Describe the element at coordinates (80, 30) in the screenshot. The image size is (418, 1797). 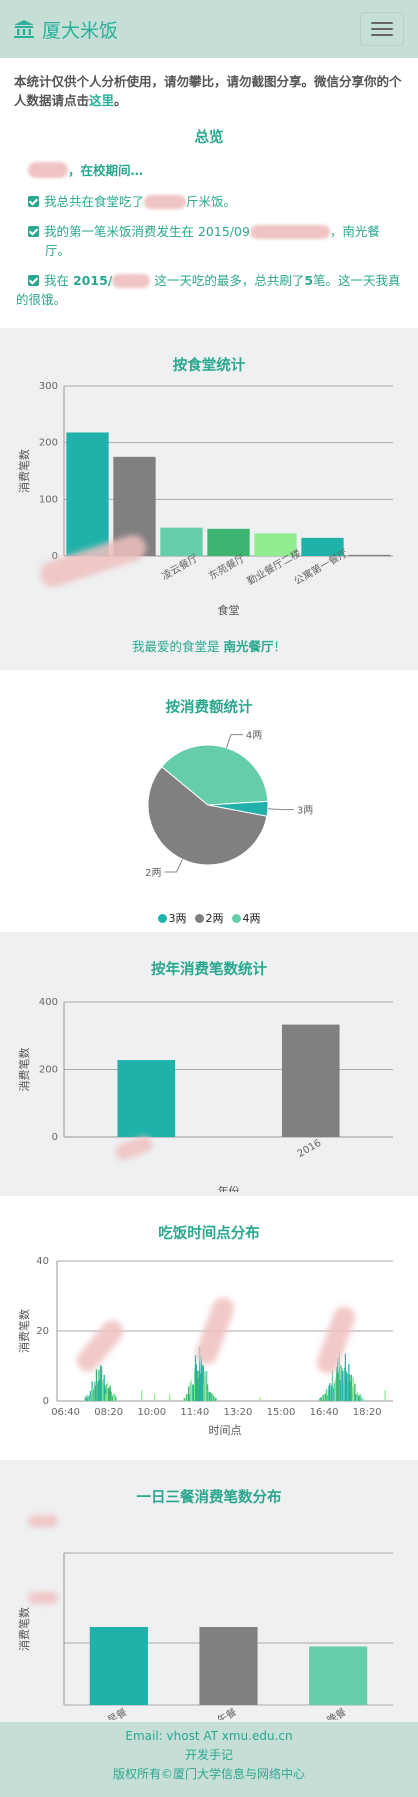
I see `brand-title: 厦大米饭` at that location.